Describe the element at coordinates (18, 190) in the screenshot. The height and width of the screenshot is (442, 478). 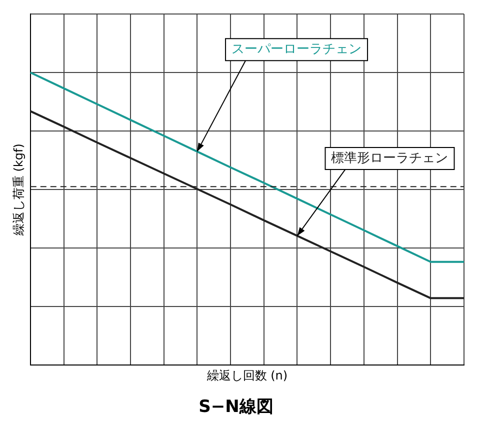
I see `y-axis-title: 繰返し荷重 (kgf)` at that location.